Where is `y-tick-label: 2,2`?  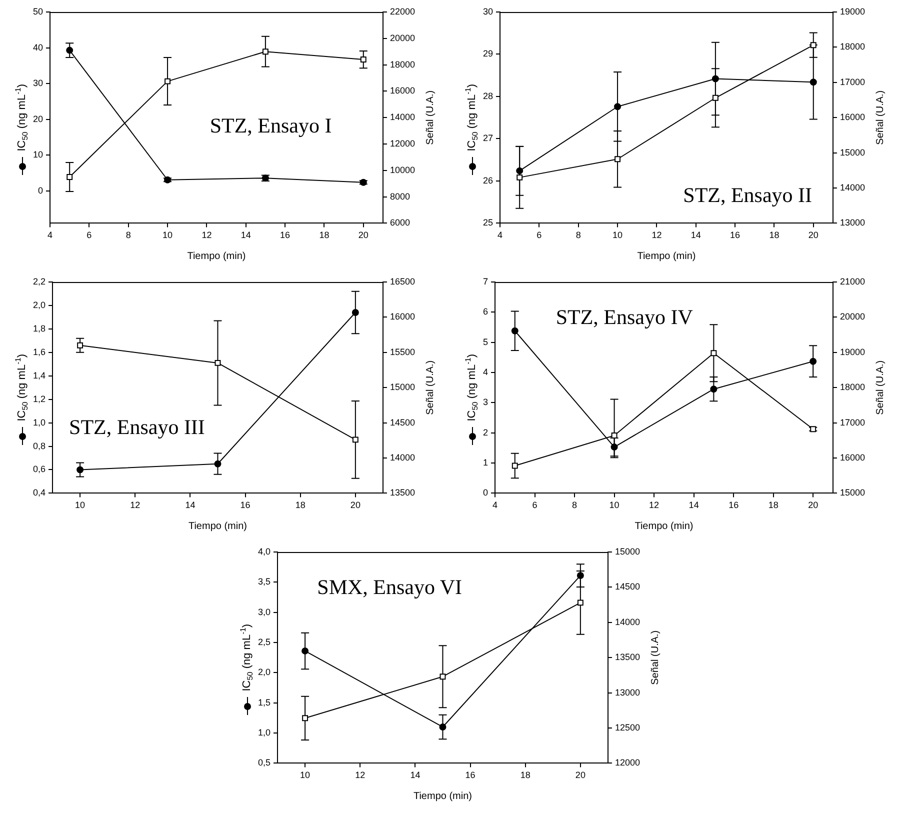 y-tick-label: 2,2 is located at coordinates (39, 281).